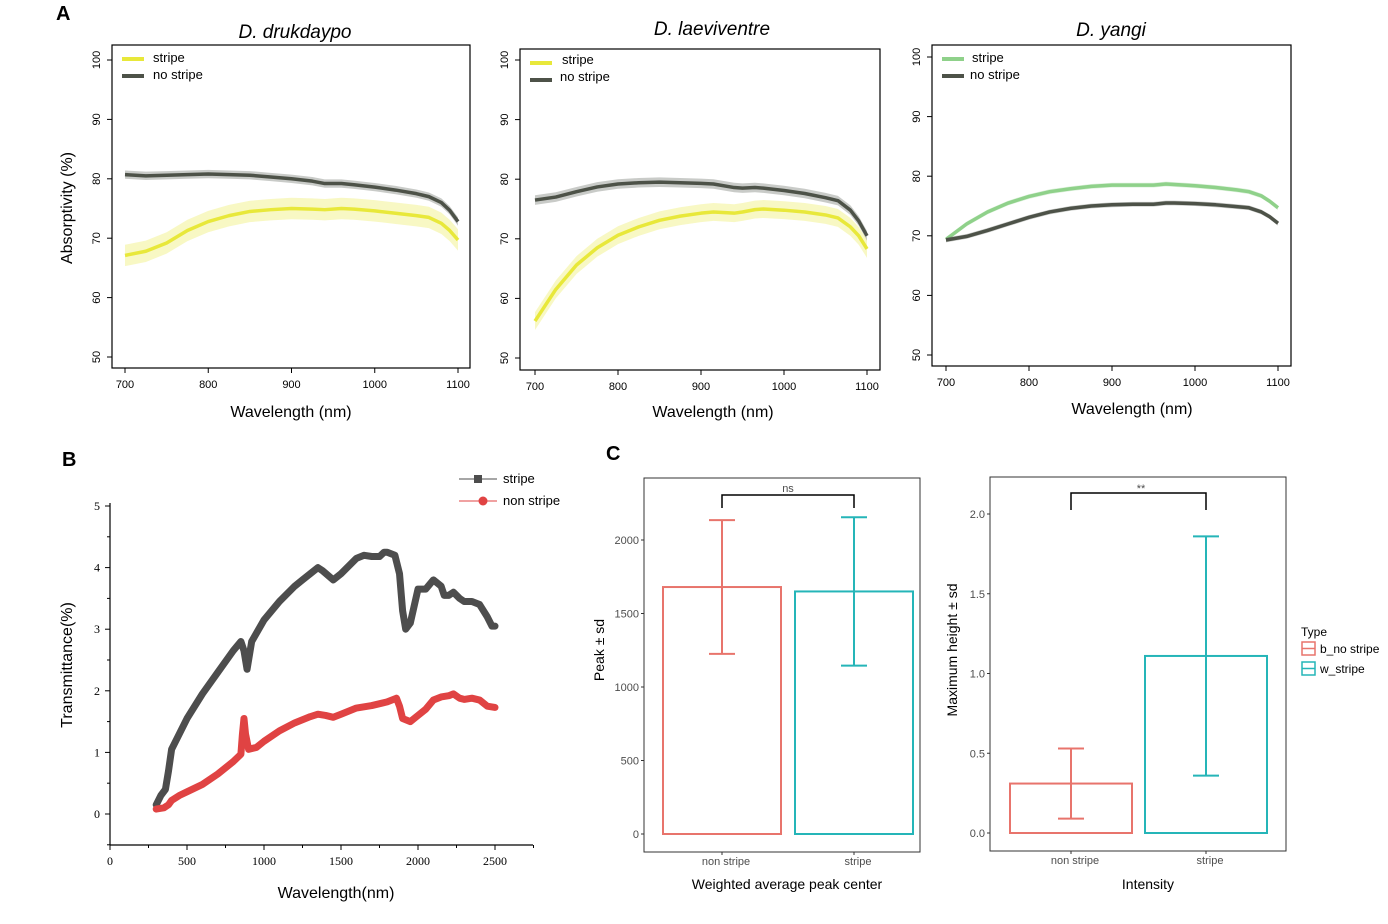  Describe the element at coordinates (341, 861) in the screenshot. I see `x-tick-label: 1500` at that location.